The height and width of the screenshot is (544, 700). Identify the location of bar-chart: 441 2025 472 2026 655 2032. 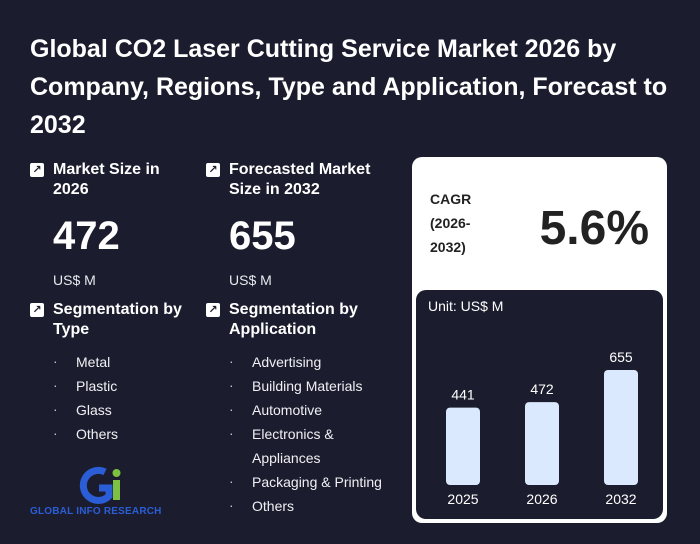
(542, 428).